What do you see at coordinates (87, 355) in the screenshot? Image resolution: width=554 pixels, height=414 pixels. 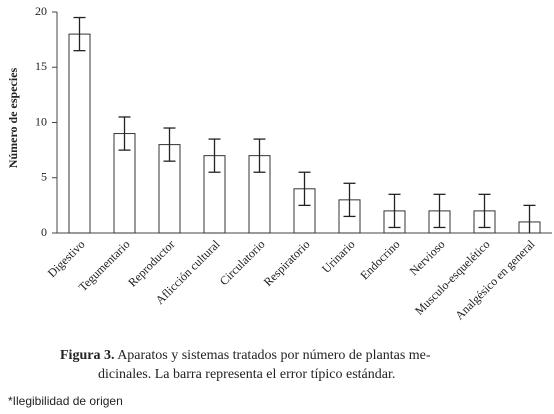 I see `caption-label: Figura 3.` at bounding box center [87, 355].